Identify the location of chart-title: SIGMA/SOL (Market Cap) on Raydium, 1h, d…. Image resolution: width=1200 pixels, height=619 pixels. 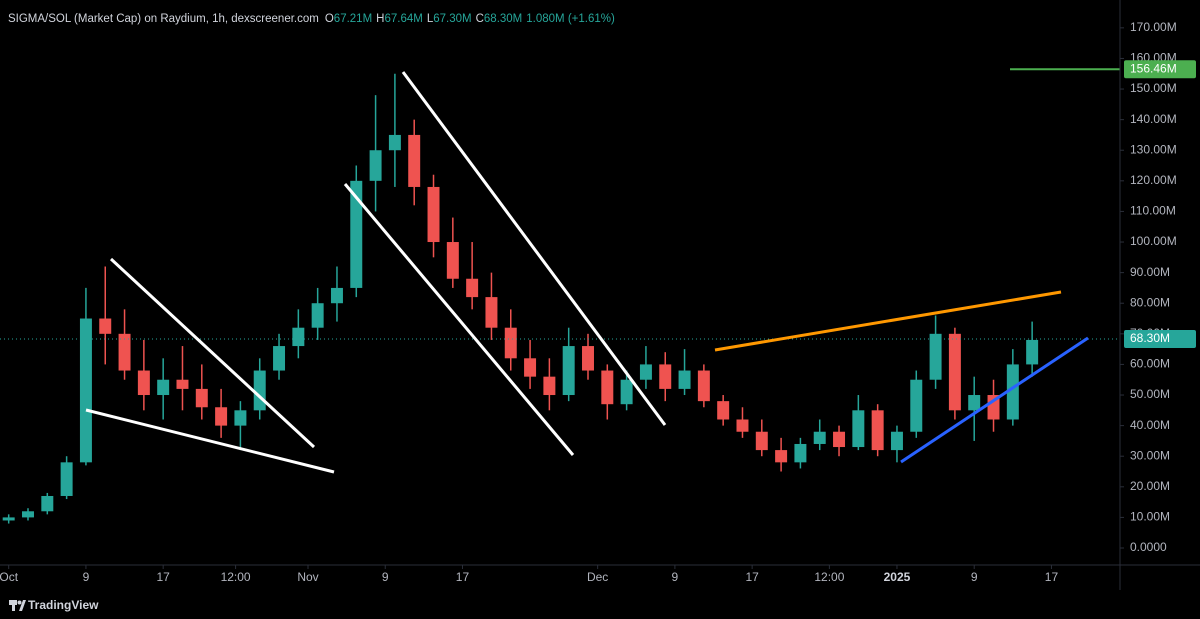
(163, 19).